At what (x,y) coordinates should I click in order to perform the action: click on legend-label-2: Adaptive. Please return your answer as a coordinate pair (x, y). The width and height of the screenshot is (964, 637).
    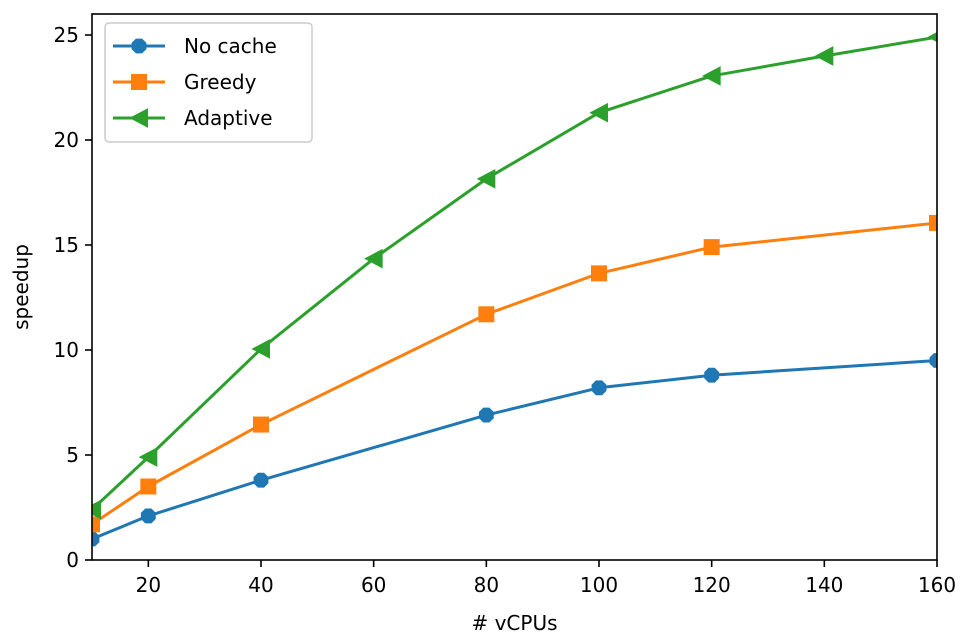
    Looking at the image, I should click on (228, 118).